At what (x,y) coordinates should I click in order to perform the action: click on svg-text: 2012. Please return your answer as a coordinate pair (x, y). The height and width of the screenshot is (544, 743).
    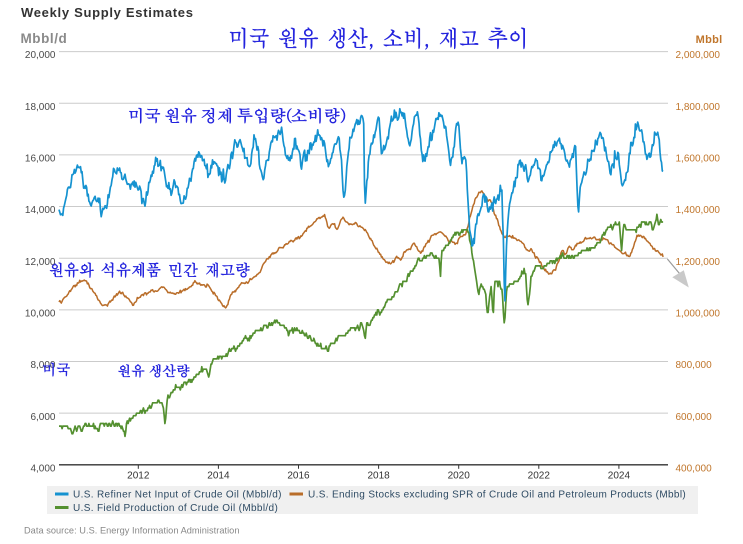
    Looking at the image, I should click on (138, 475).